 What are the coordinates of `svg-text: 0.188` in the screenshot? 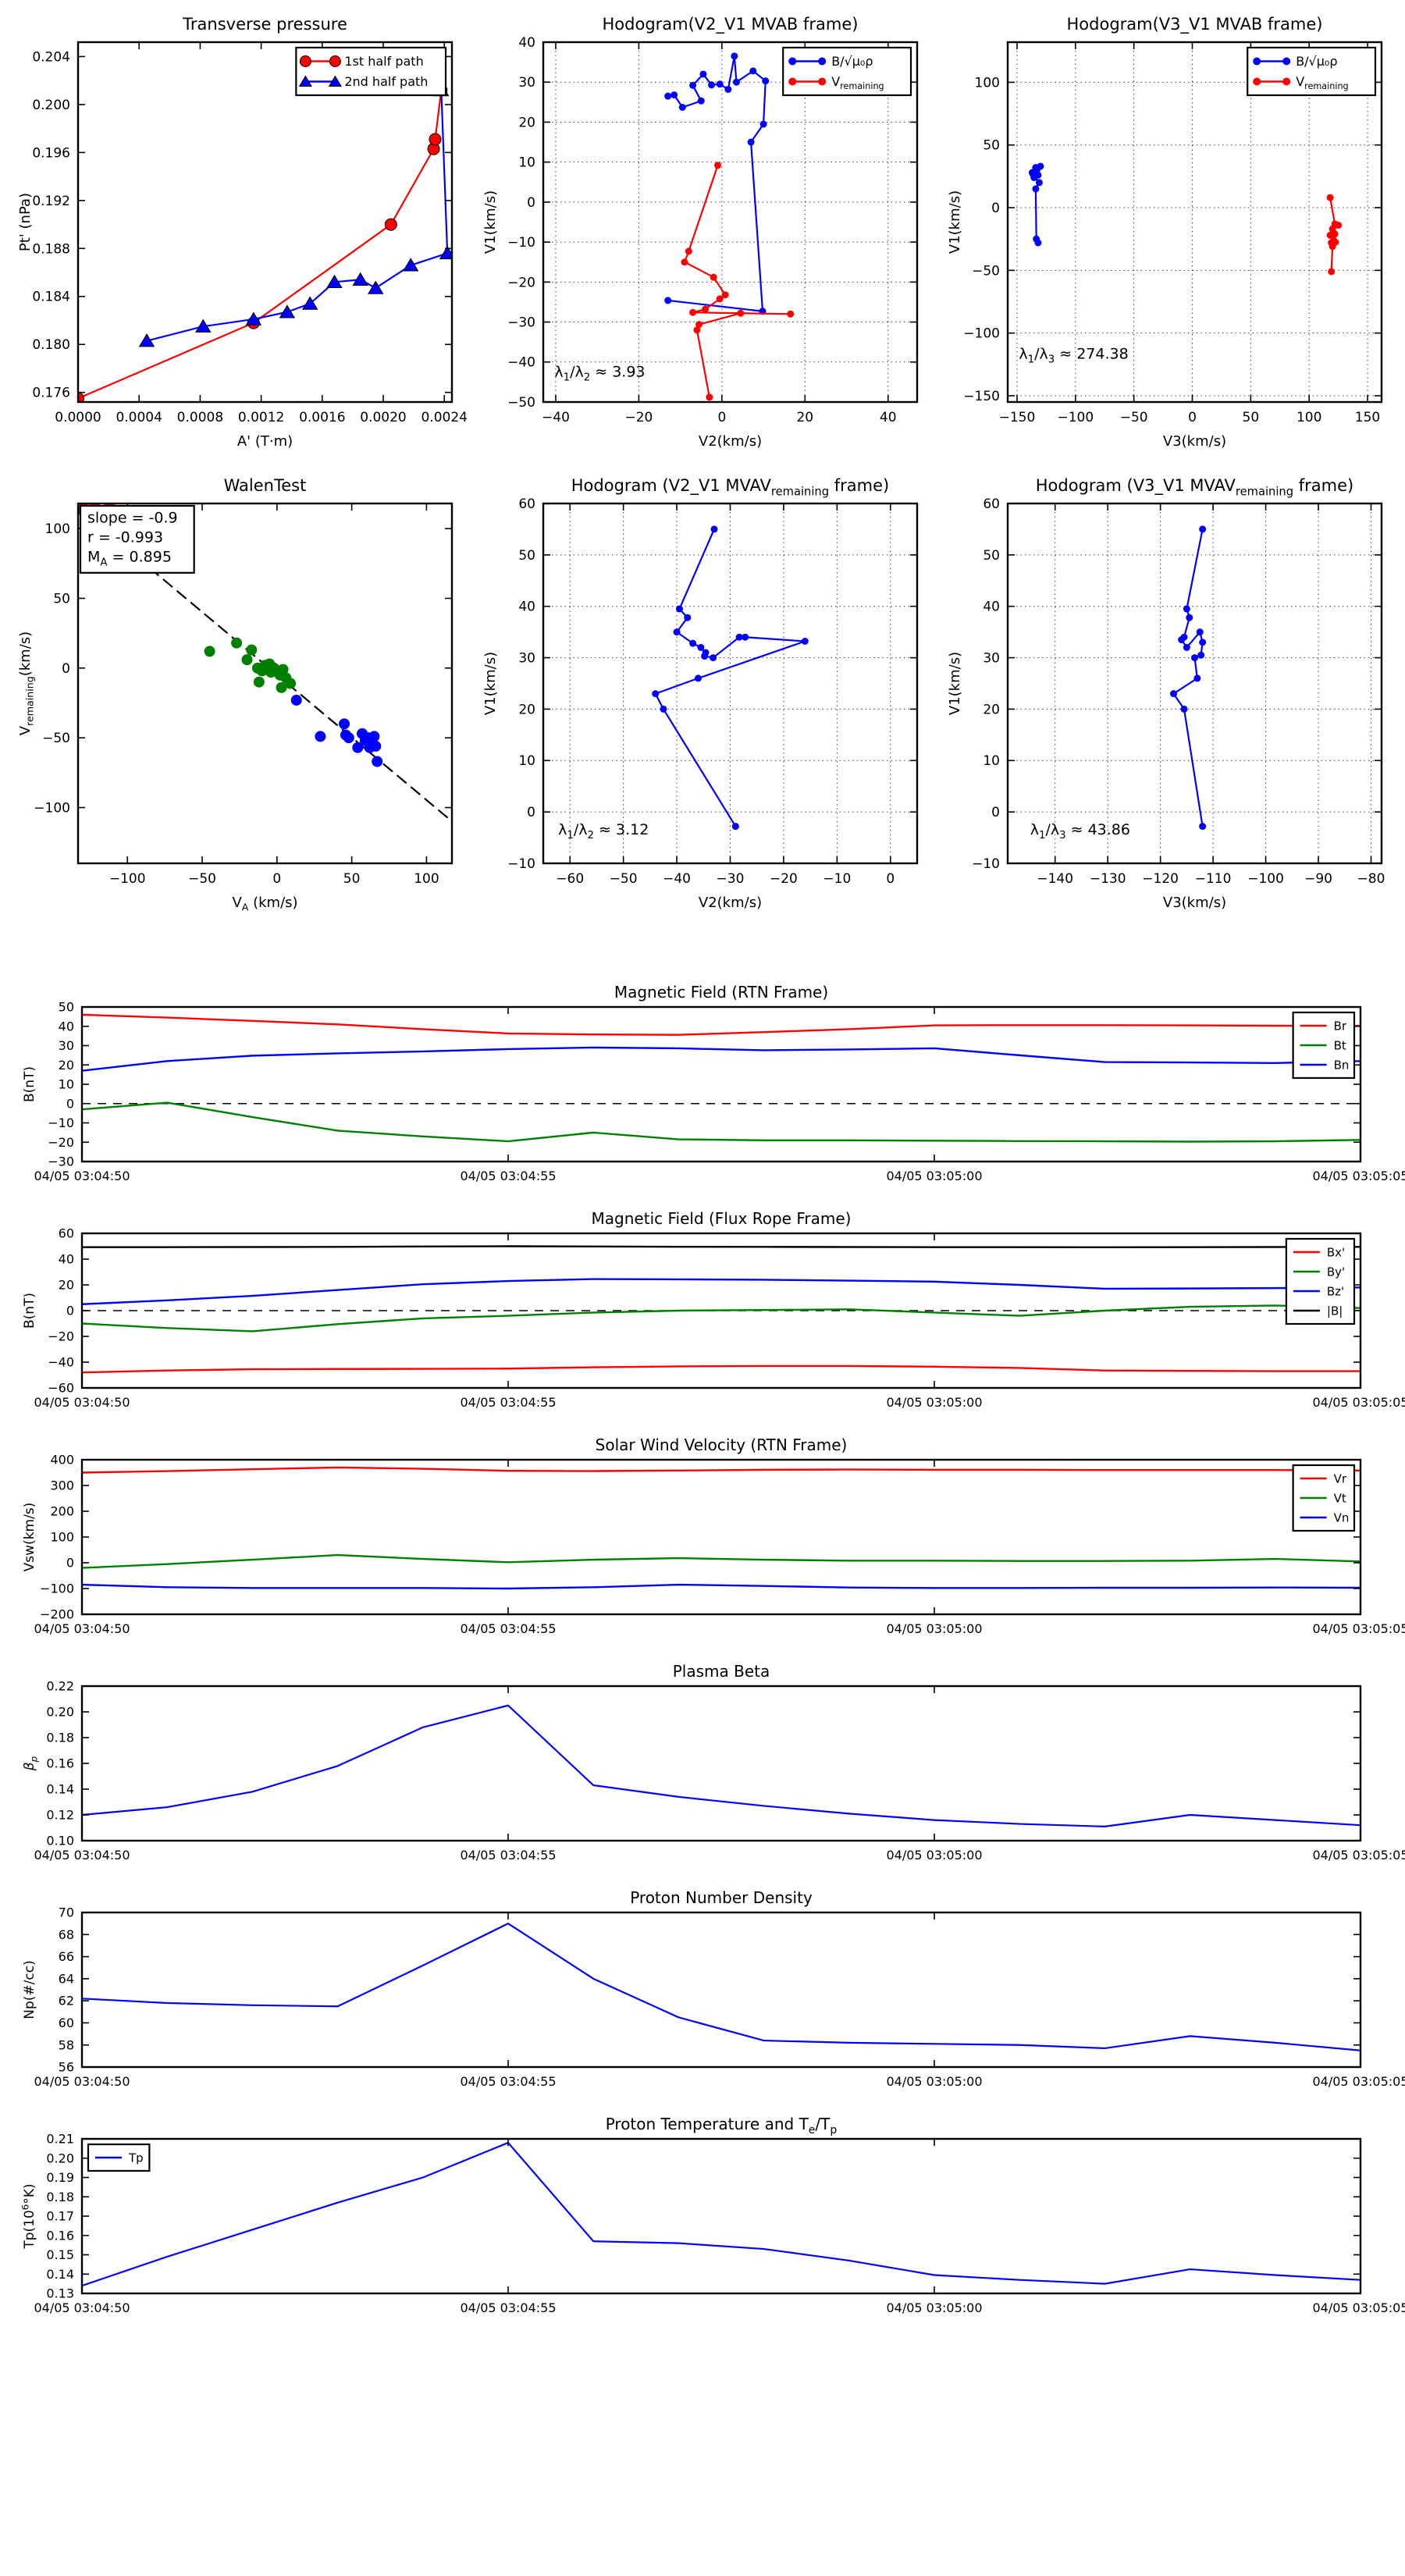 It's located at (51, 249).